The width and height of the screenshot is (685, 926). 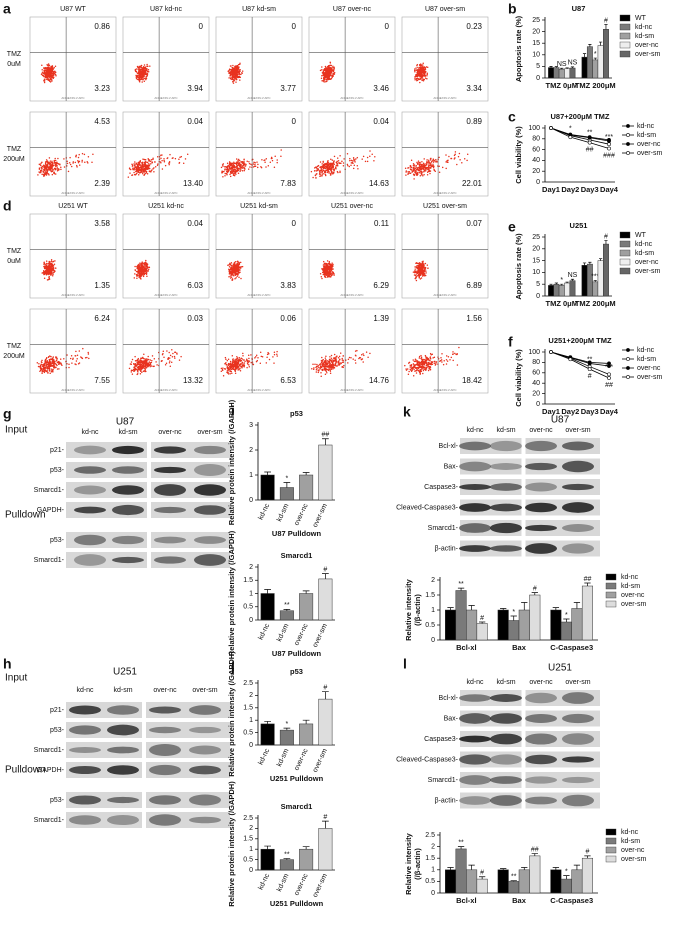 I want to click on row-label: GAPDH-, so click(x=51, y=510).